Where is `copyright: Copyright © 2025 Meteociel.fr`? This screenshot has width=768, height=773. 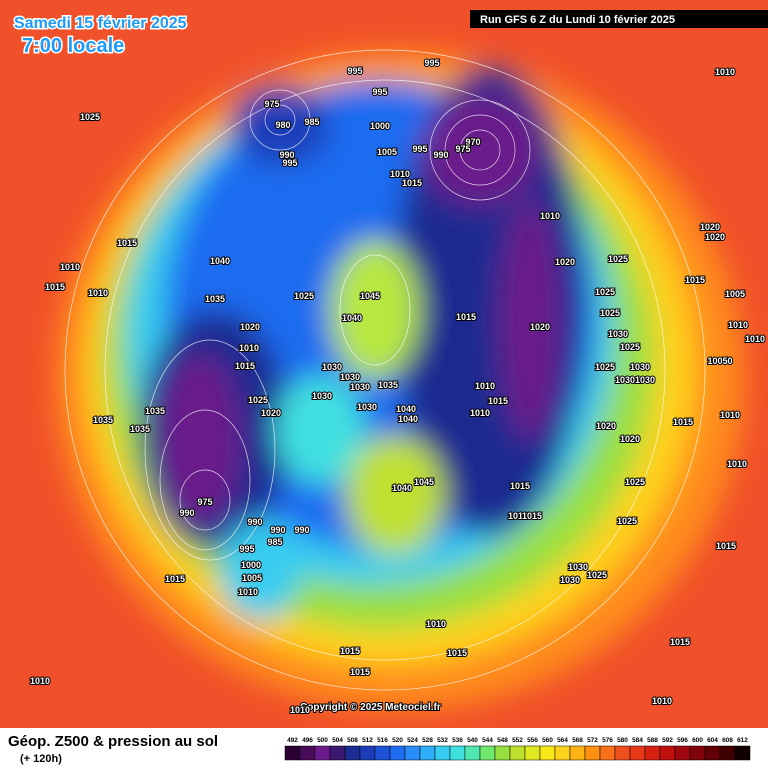
copyright: Copyright © 2025 Meteociel.fr is located at coordinates (370, 707).